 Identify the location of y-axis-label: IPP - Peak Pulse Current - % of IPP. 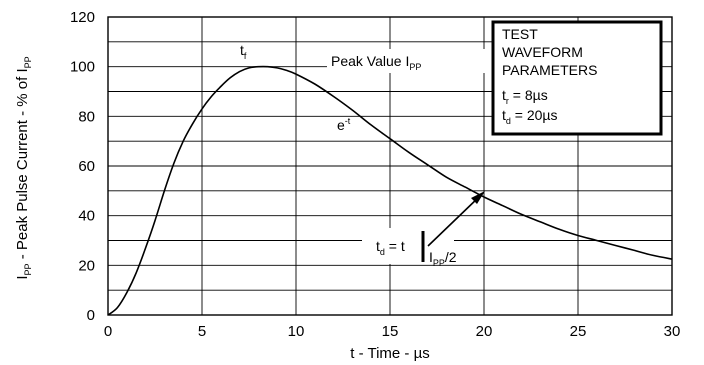
(23, 167).